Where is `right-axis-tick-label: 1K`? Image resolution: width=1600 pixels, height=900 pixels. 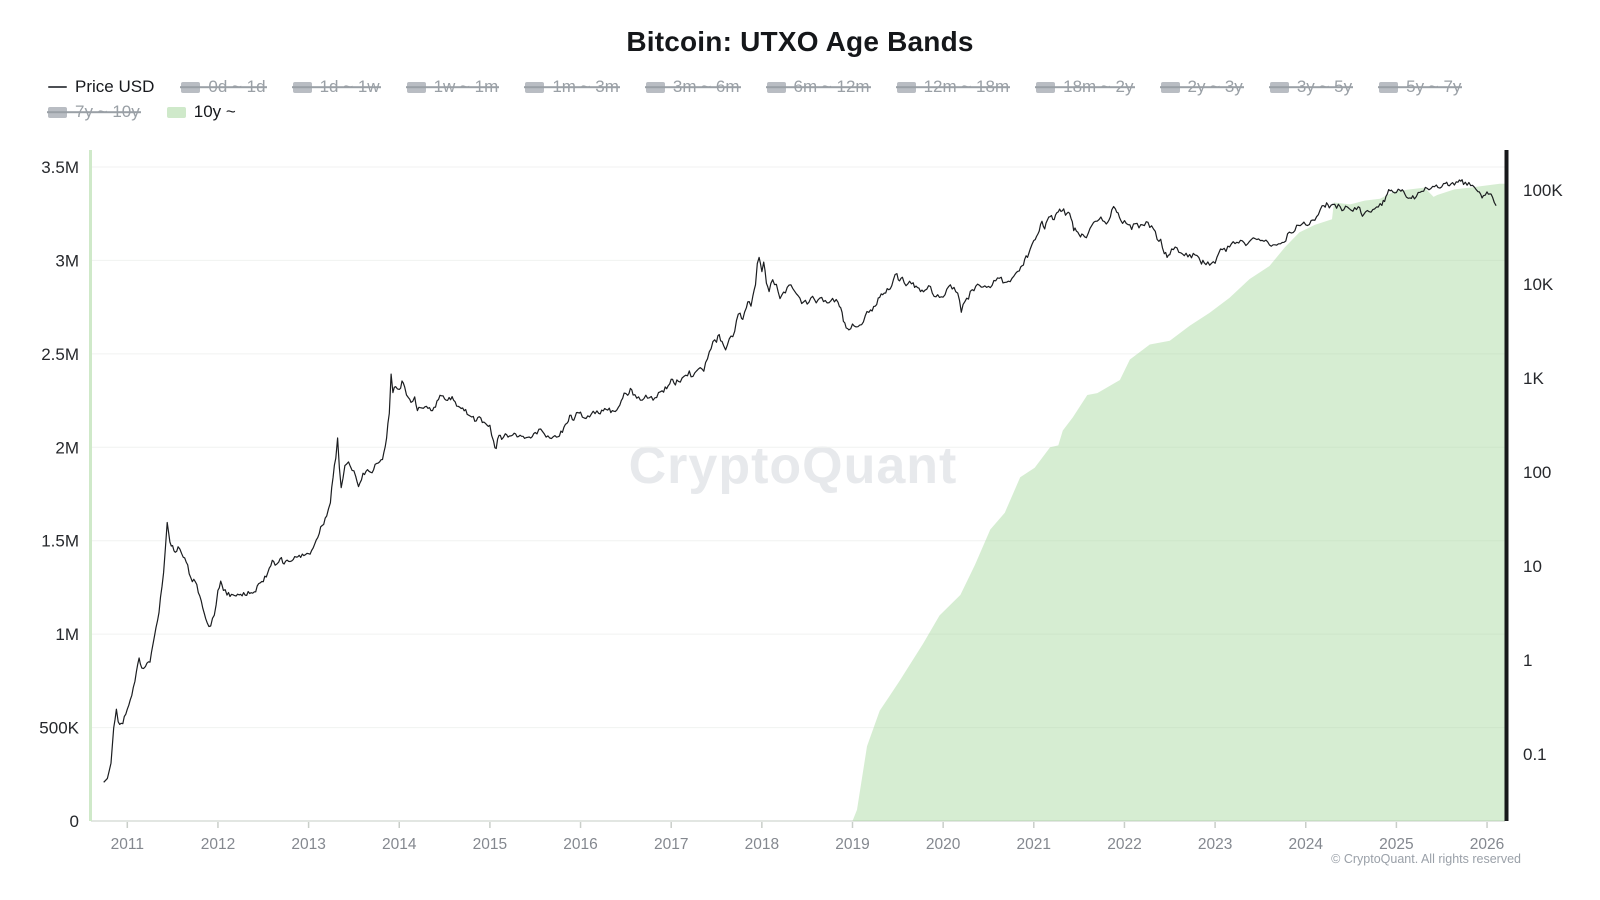
right-axis-tick-label: 1K is located at coordinates (1533, 378).